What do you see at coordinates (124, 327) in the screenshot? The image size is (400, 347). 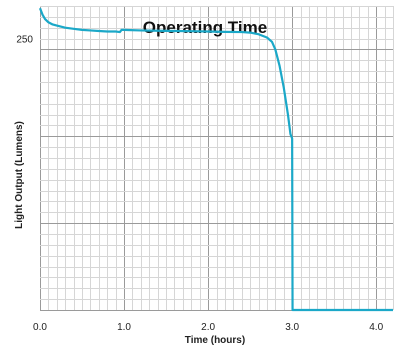 I see `x-tick-label: 1.0` at bounding box center [124, 327].